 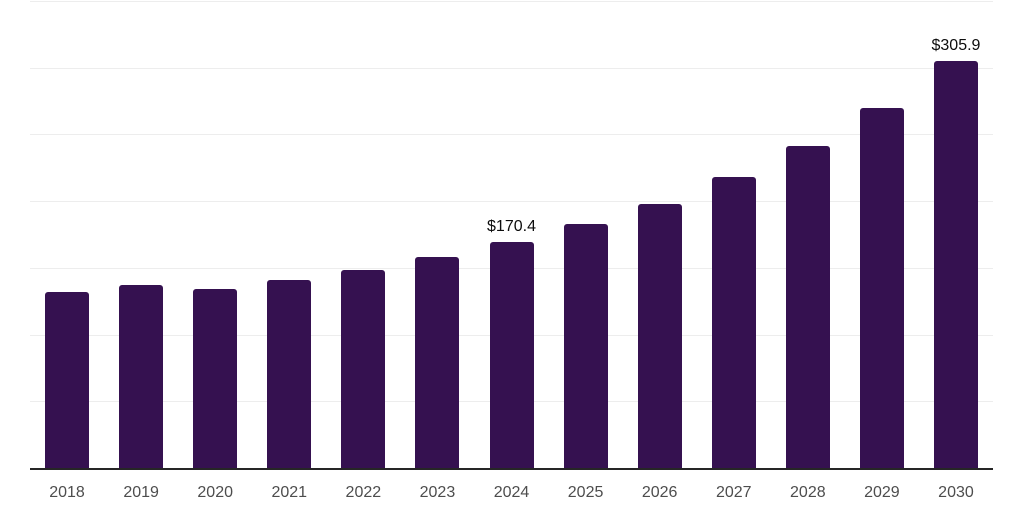 What do you see at coordinates (289, 234) in the screenshot?
I see `bar-slot-2021` at bounding box center [289, 234].